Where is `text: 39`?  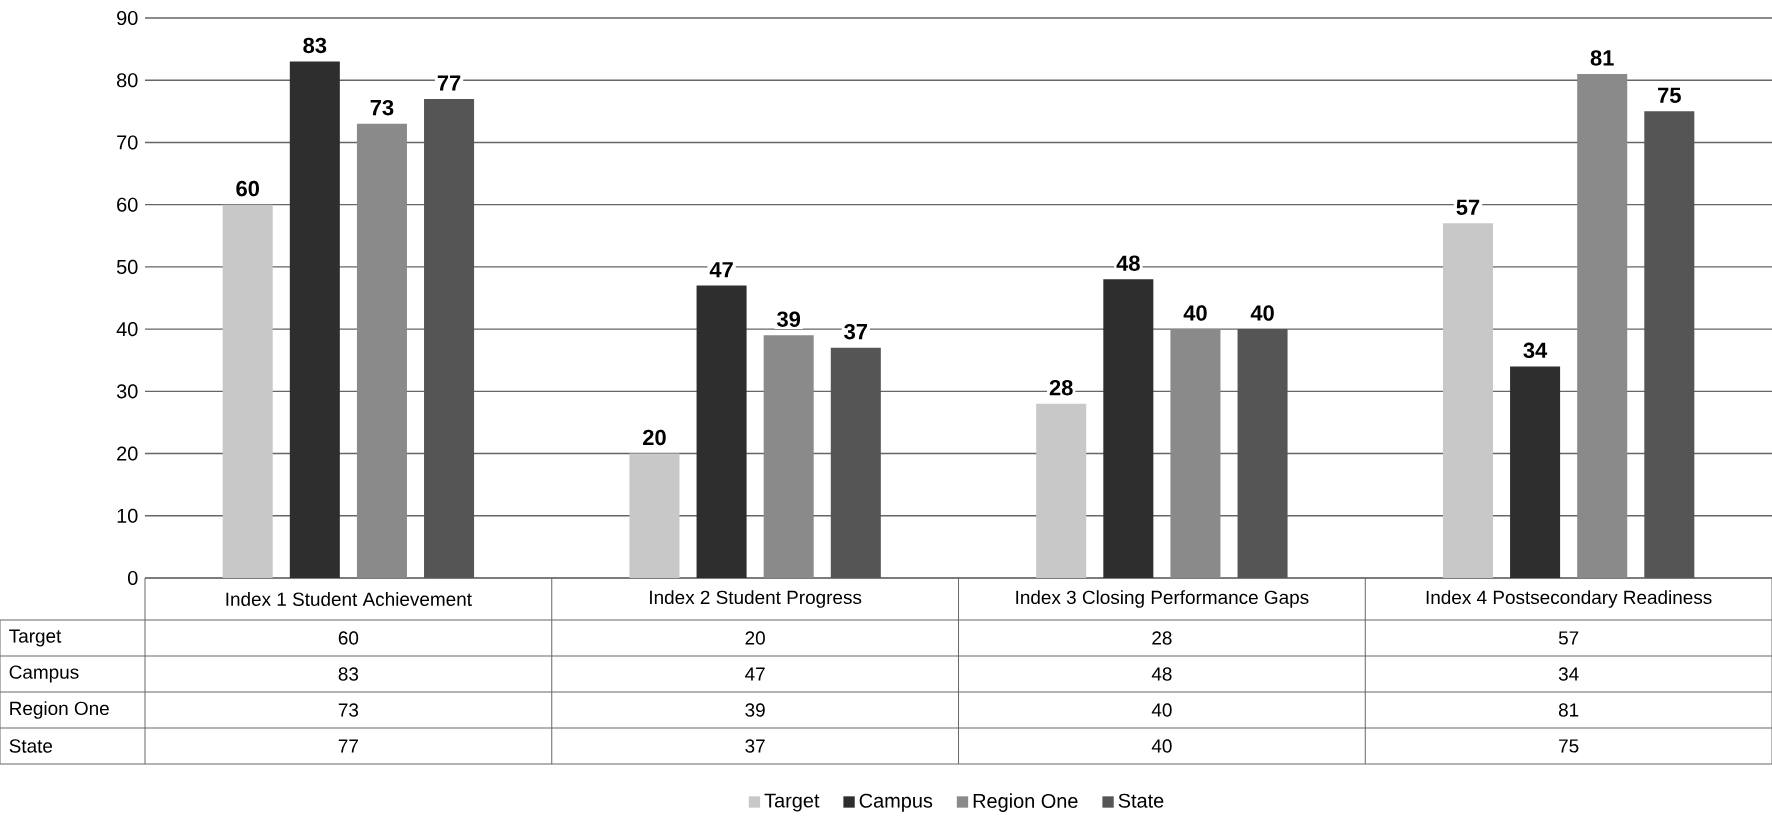
text: 39 is located at coordinates (789, 319).